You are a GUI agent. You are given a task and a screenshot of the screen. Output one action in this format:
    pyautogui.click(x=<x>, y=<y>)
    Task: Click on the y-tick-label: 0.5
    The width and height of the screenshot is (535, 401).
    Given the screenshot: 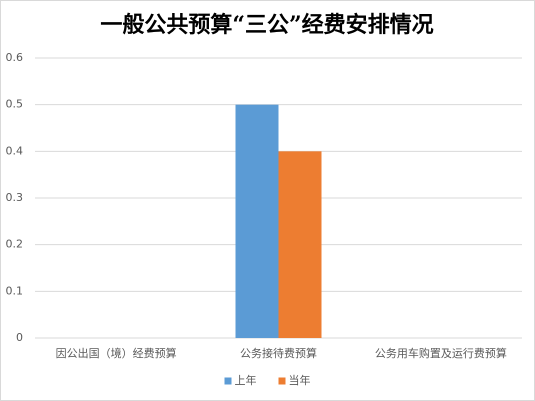 What is the action you would take?
    pyautogui.click(x=15, y=104)
    